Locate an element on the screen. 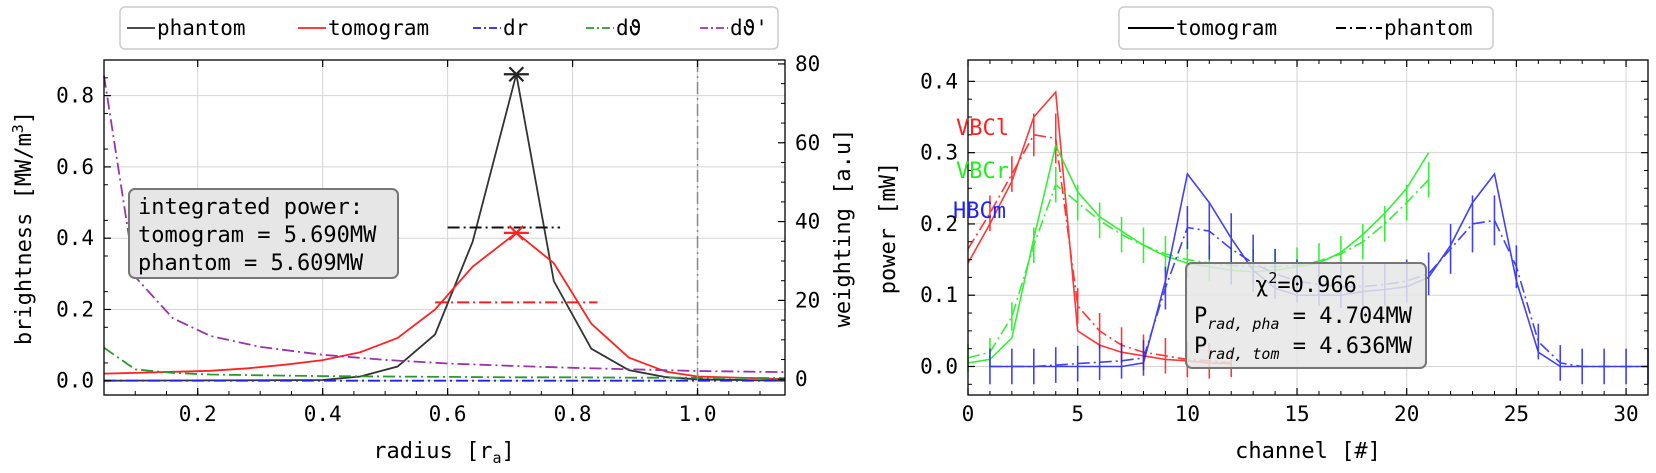  right-ytick-label: 0.3 is located at coordinates (939, 153).